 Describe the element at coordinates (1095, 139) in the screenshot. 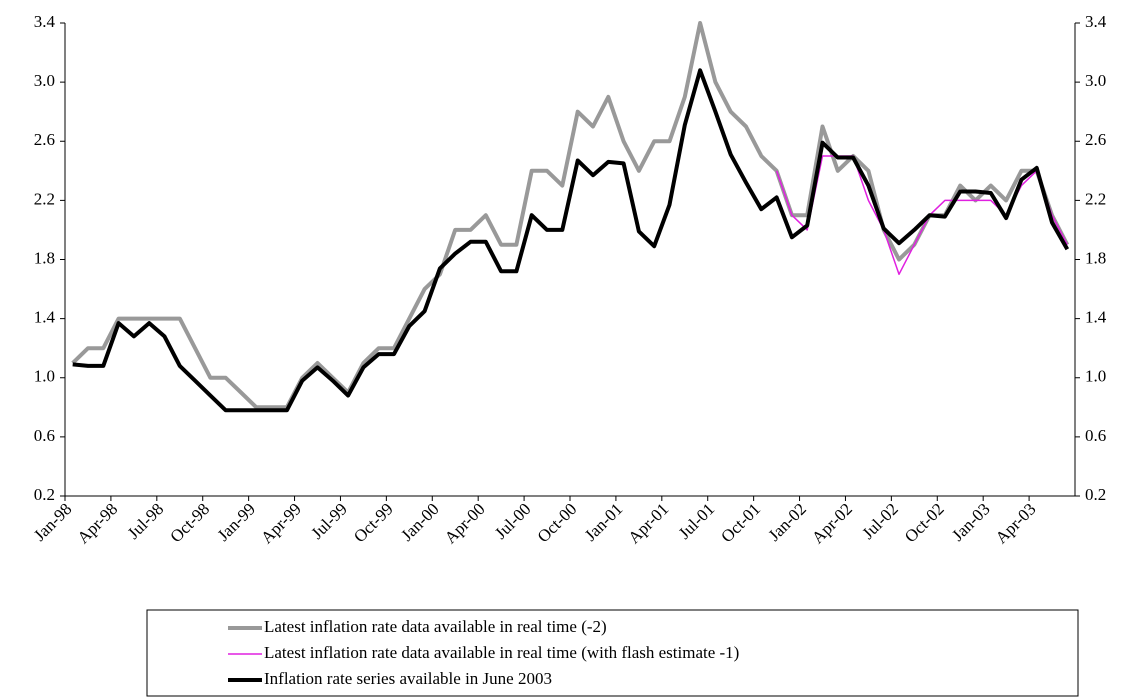

I see `y2-tick-label: 2.6` at that location.